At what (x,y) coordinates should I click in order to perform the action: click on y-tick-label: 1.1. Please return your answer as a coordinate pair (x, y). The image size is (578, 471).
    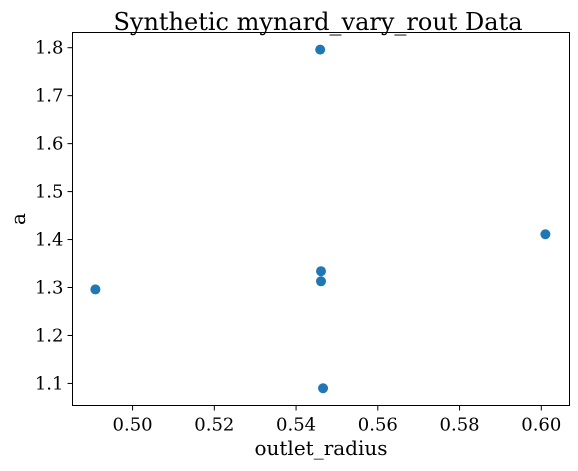
    Looking at the image, I should click on (49, 383).